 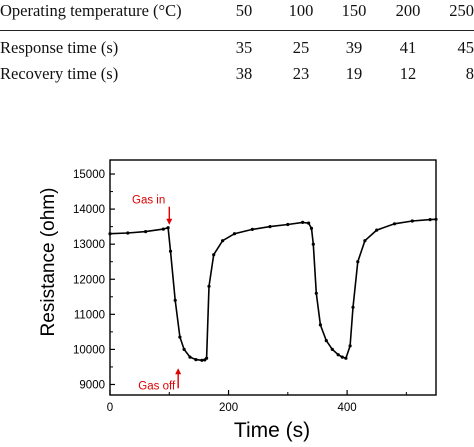 I want to click on table-cell: 38, so click(x=244, y=73).